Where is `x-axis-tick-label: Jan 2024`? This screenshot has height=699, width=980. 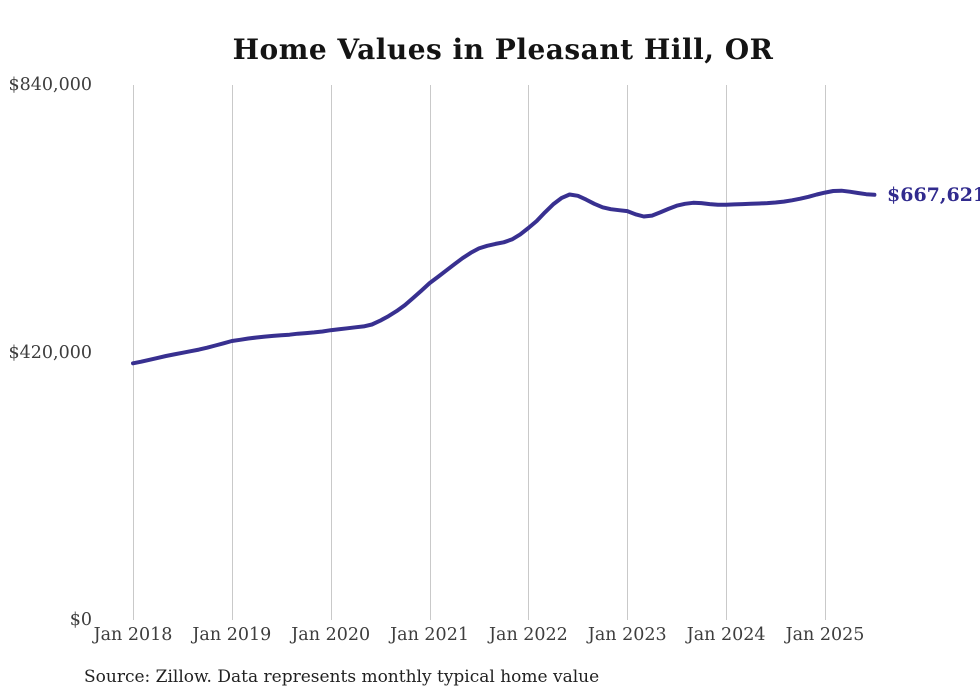 x-axis-tick-label: Jan 2024 is located at coordinates (726, 635).